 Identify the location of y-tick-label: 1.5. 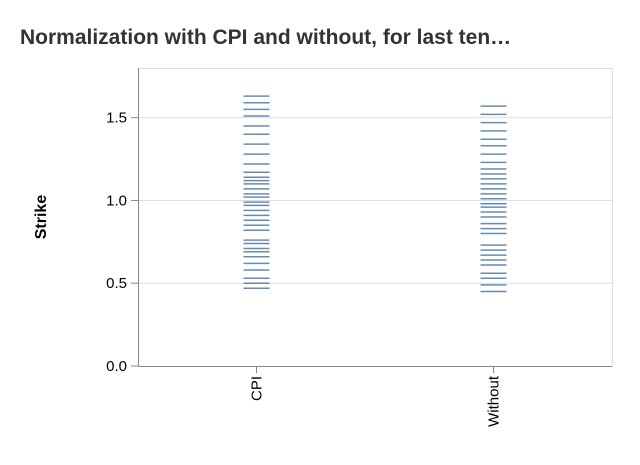
(116, 118).